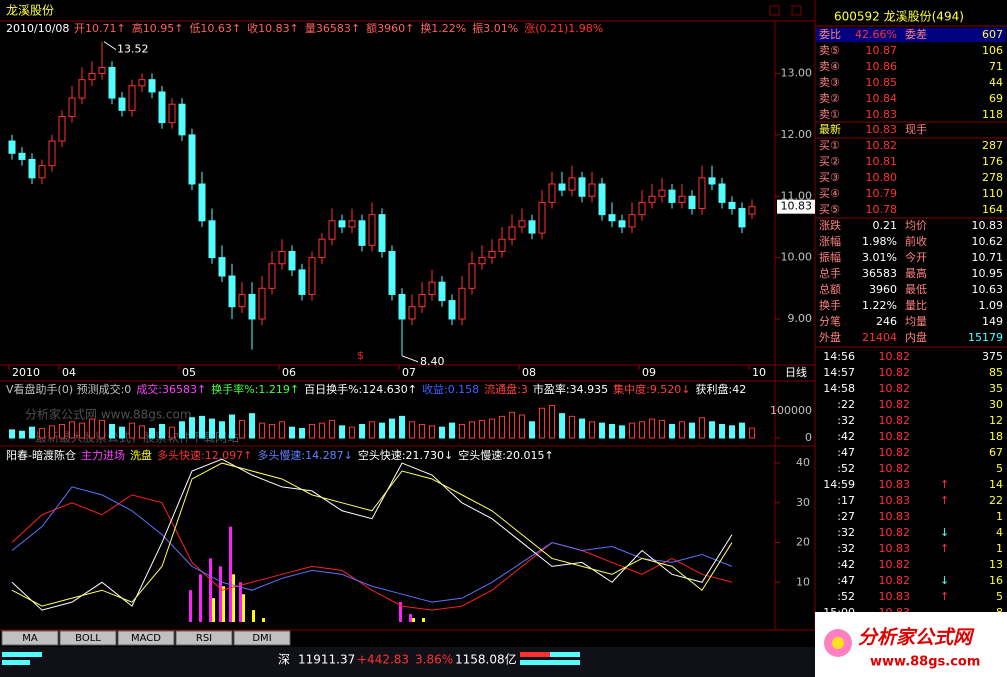 This screenshot has height=677, width=1007. I want to click on quote-value: 10.86, so click(882, 66).